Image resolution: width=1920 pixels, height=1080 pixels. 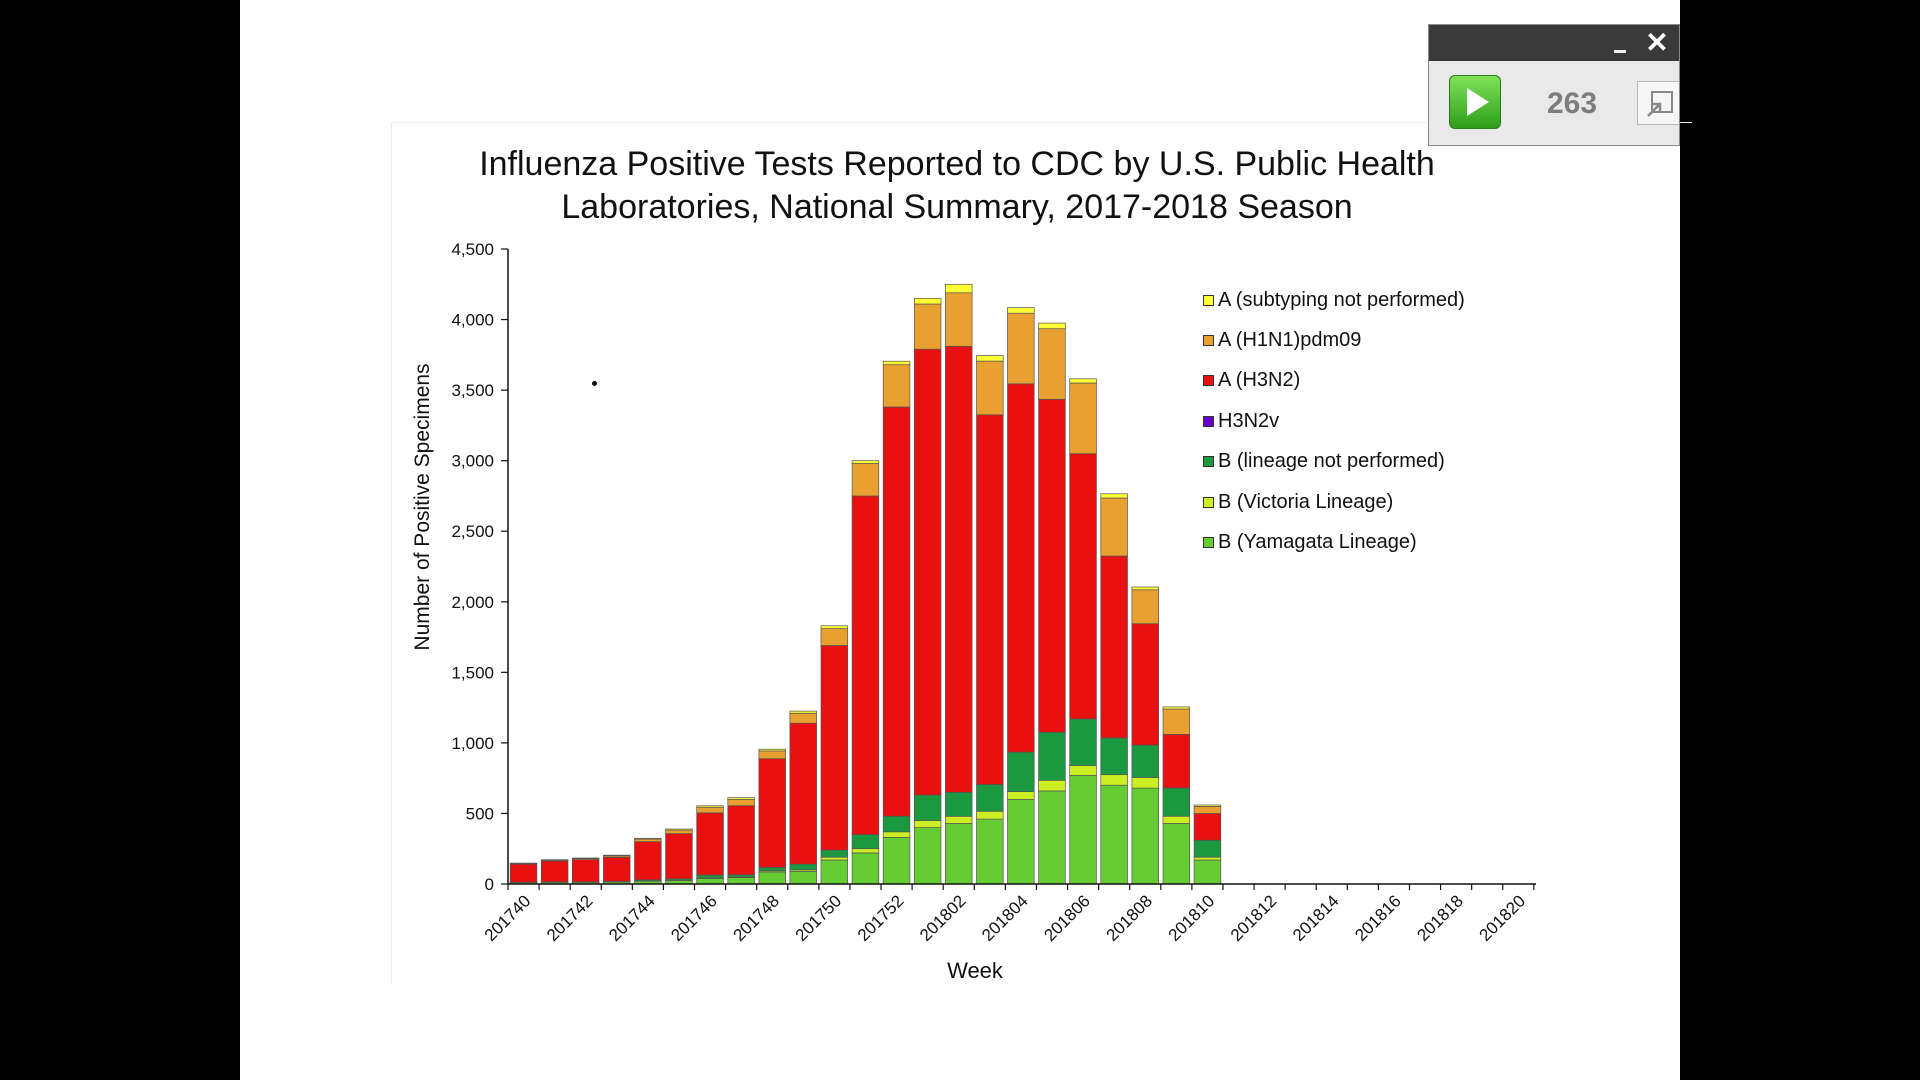 What do you see at coordinates (1440, 918) in the screenshot?
I see `x-tick-label: 201818` at bounding box center [1440, 918].